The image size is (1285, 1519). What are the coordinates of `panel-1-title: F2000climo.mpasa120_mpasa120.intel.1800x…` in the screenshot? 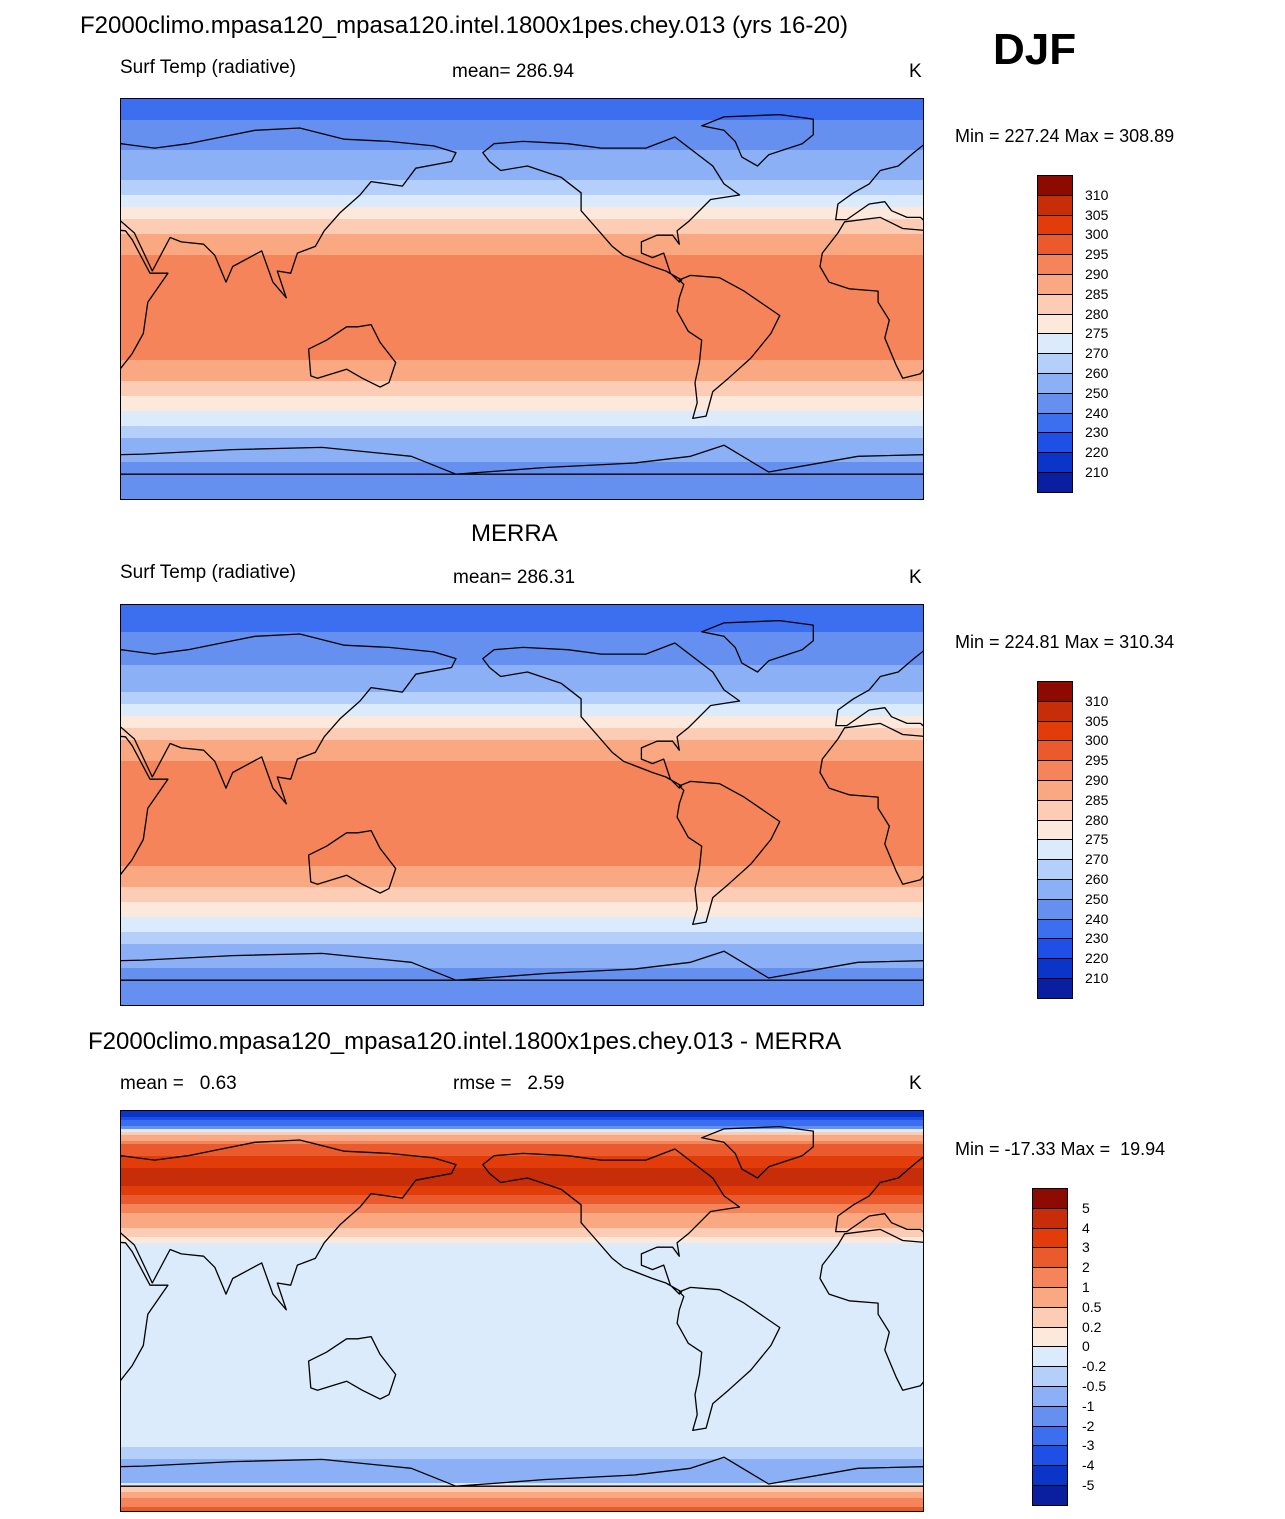 It's located at (464, 25).